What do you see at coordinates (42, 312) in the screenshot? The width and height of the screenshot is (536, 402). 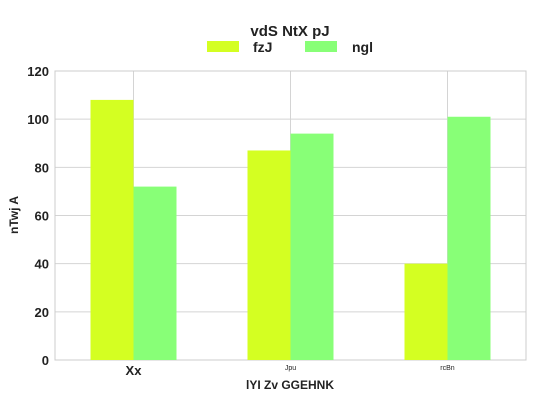 I see `y-tick-label: 20` at bounding box center [42, 312].